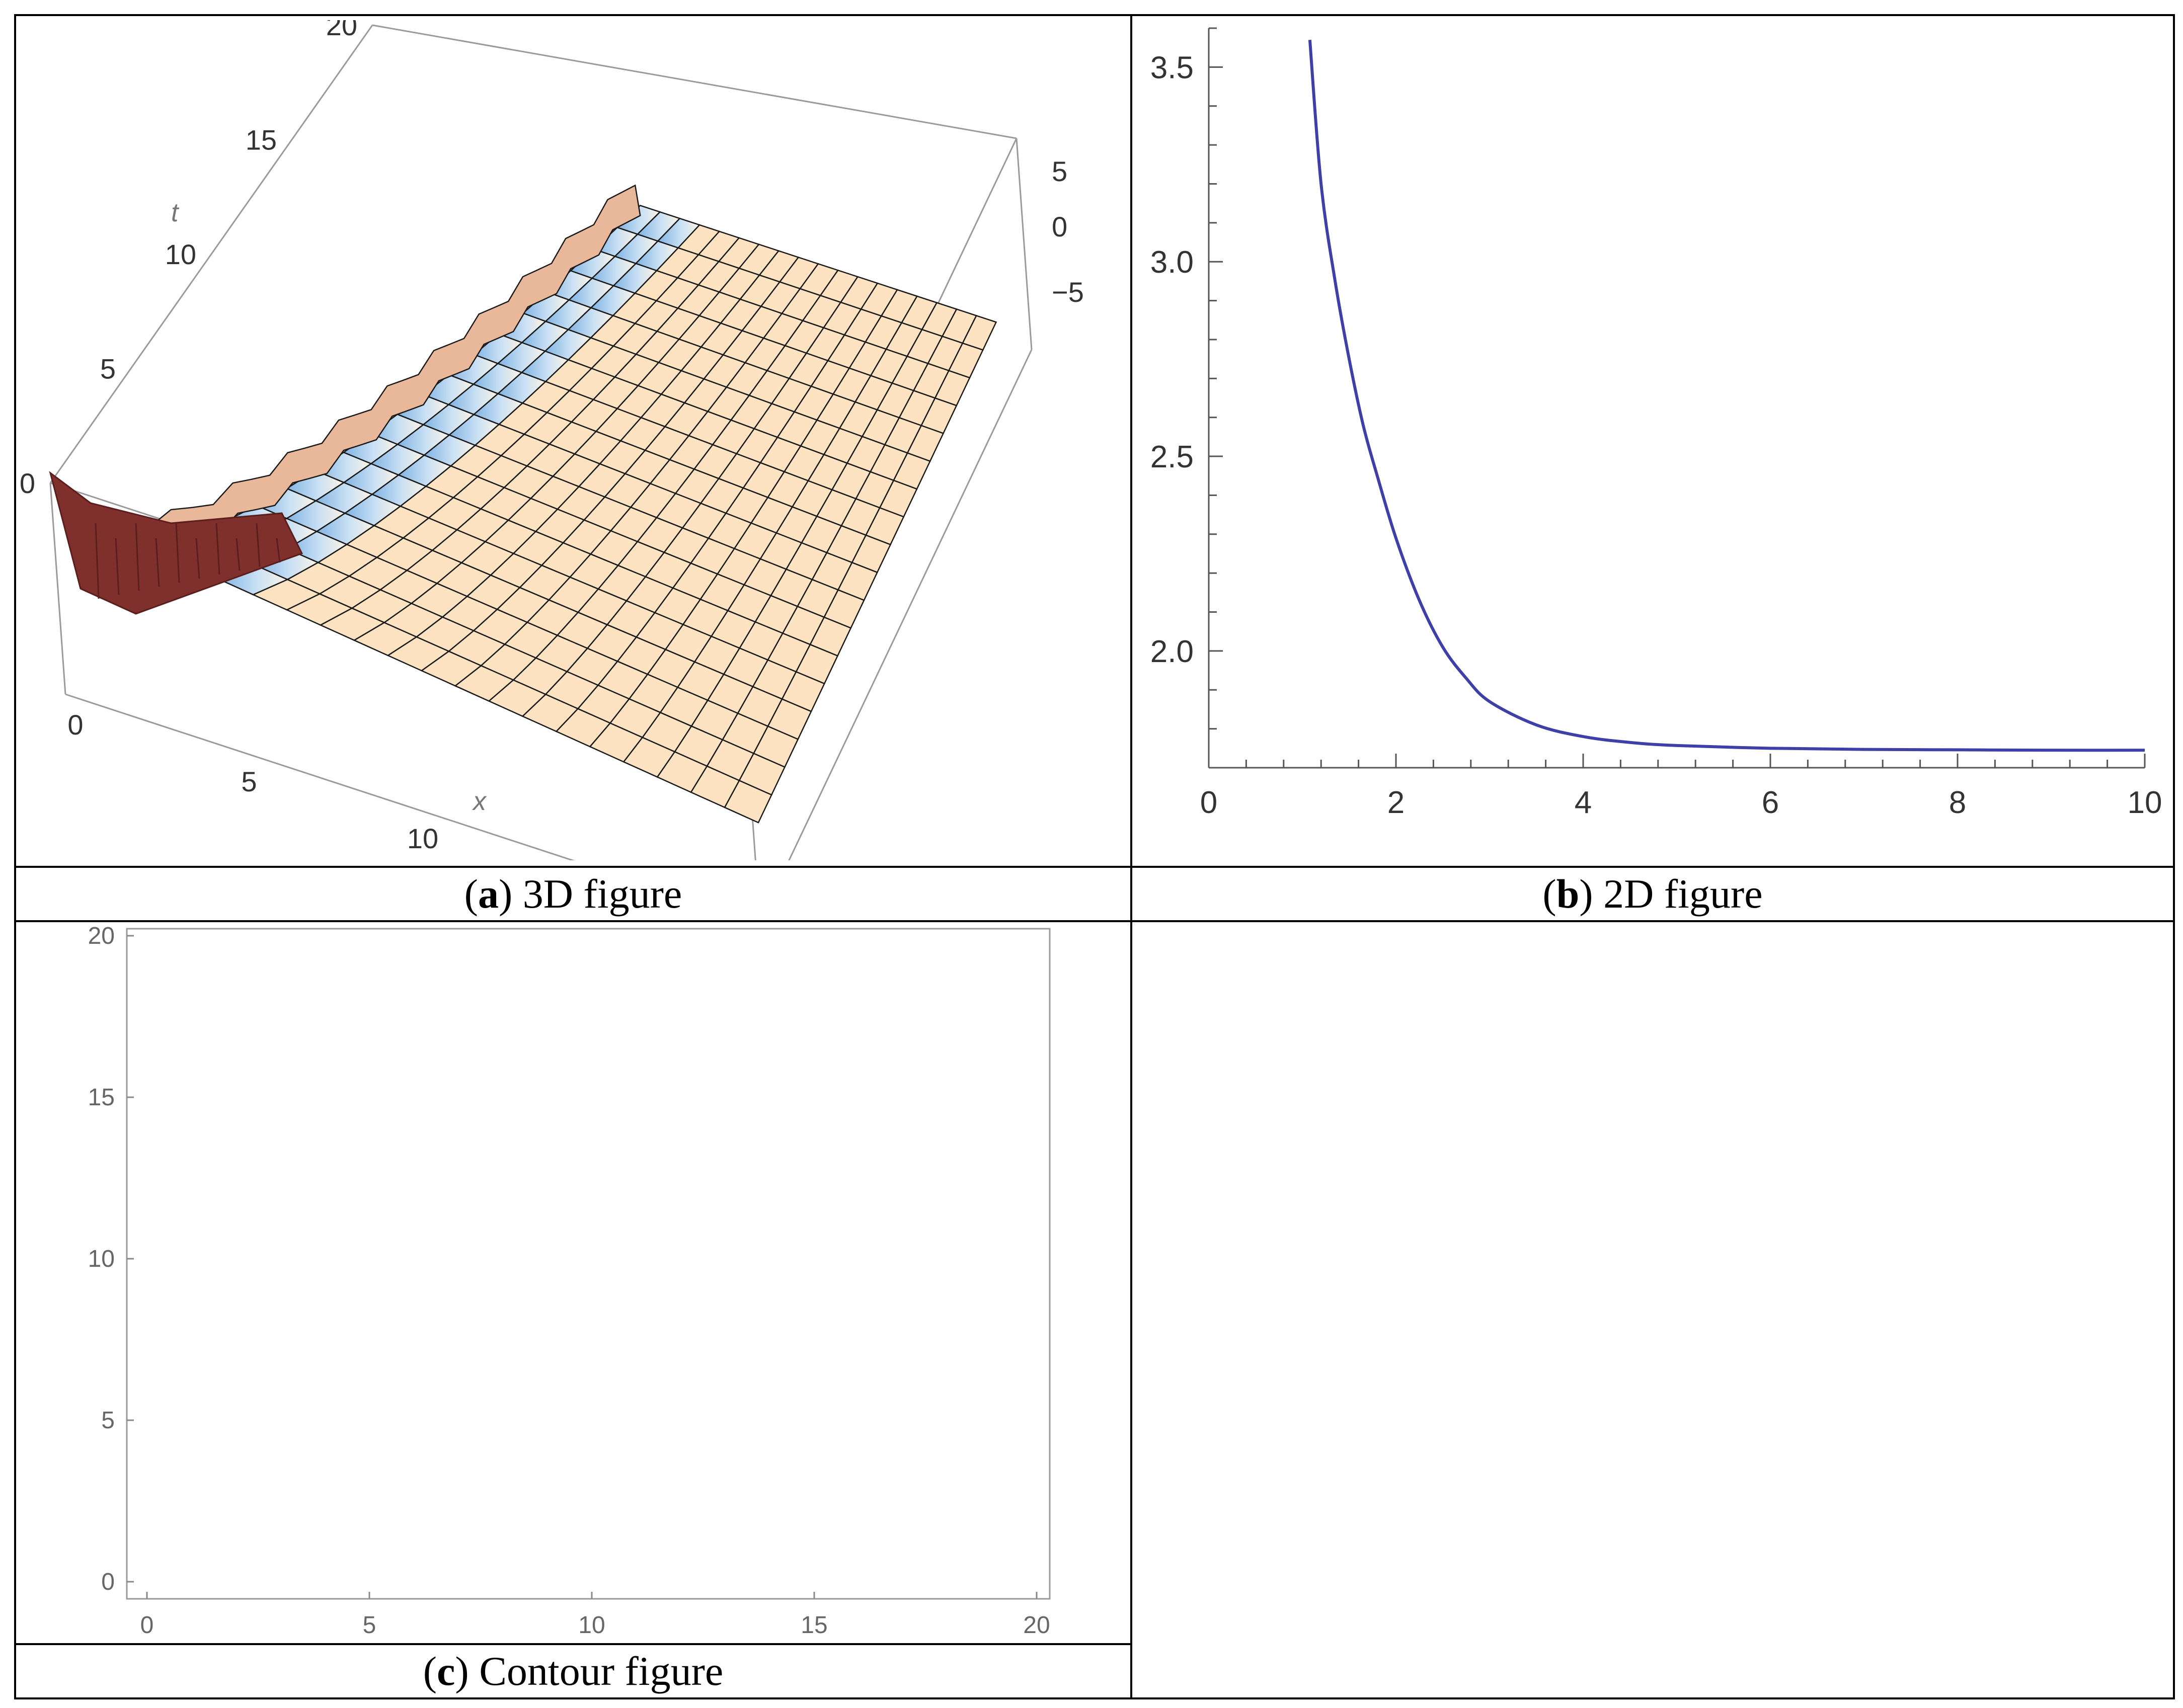  I want to click on t-tick-label: 5, so click(108, 369).